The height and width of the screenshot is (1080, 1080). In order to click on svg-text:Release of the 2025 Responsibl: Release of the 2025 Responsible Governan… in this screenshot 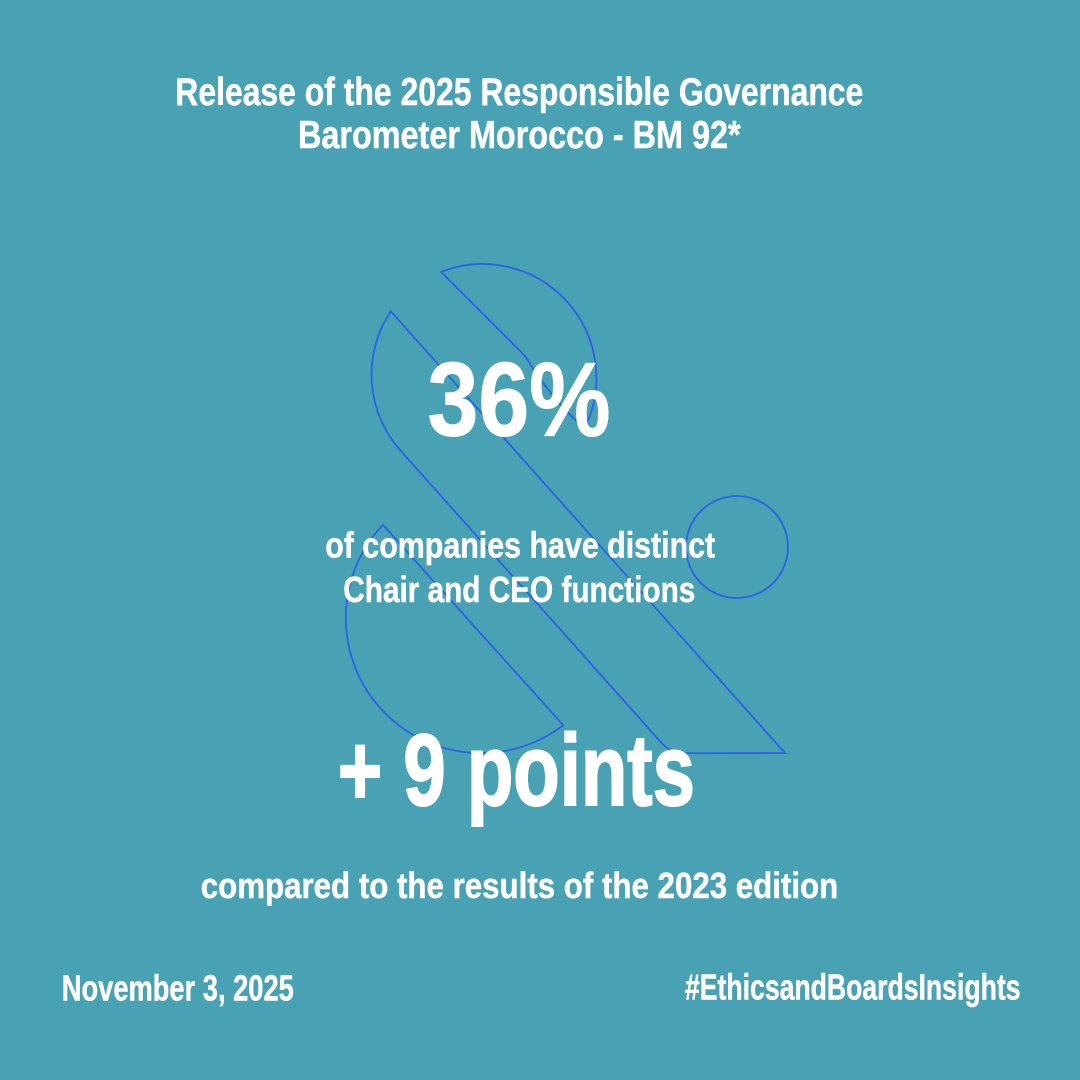, I will do `click(519, 92)`.